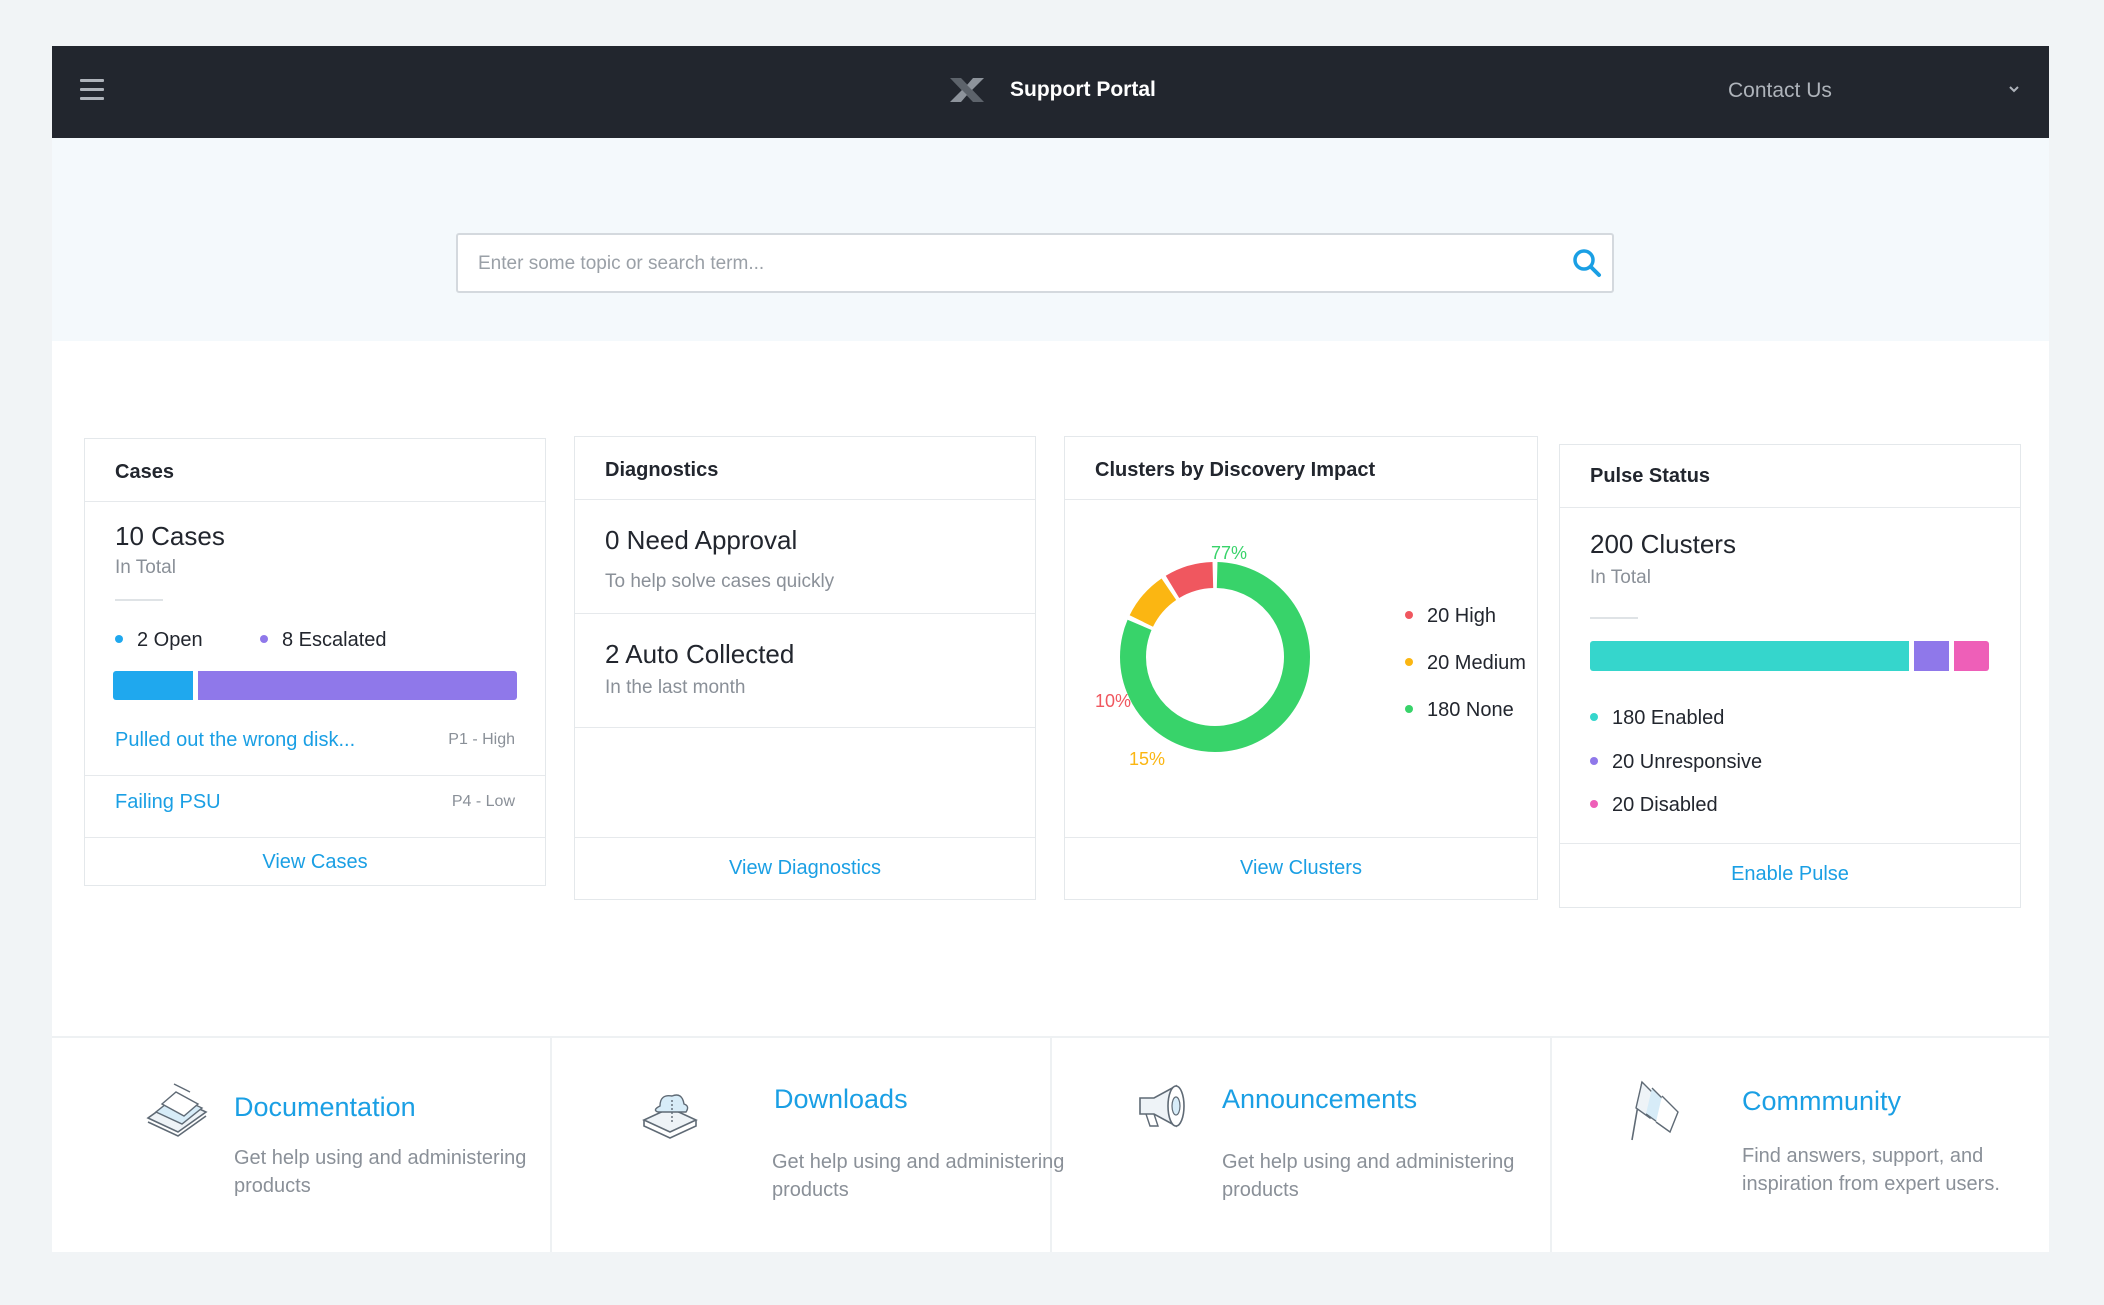 The image size is (2104, 1305). I want to click on downloads-icon, so click(670, 1116).